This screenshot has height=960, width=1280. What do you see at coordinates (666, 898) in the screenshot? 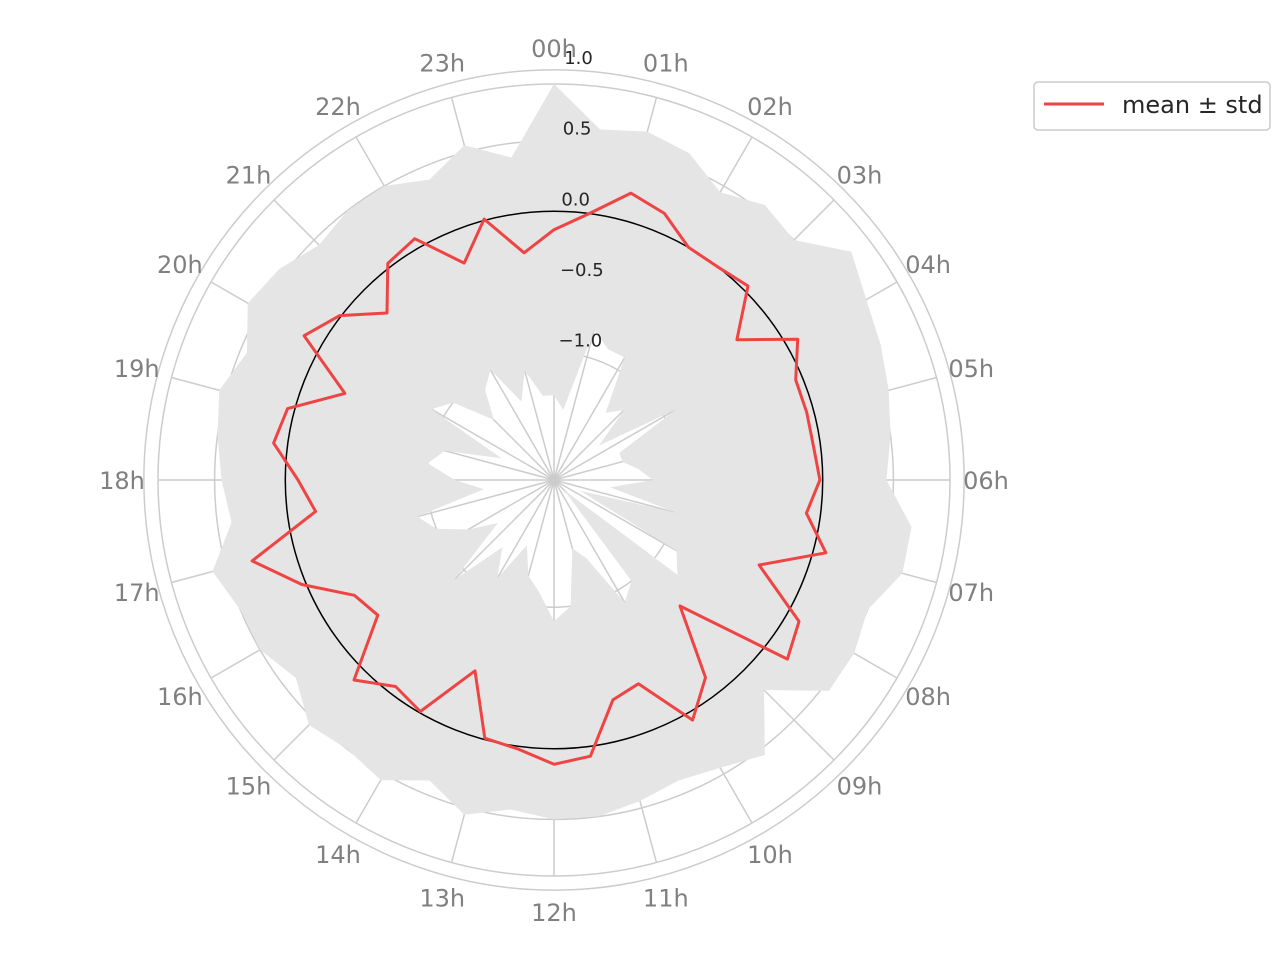
I see `hour-label: 11h` at bounding box center [666, 898].